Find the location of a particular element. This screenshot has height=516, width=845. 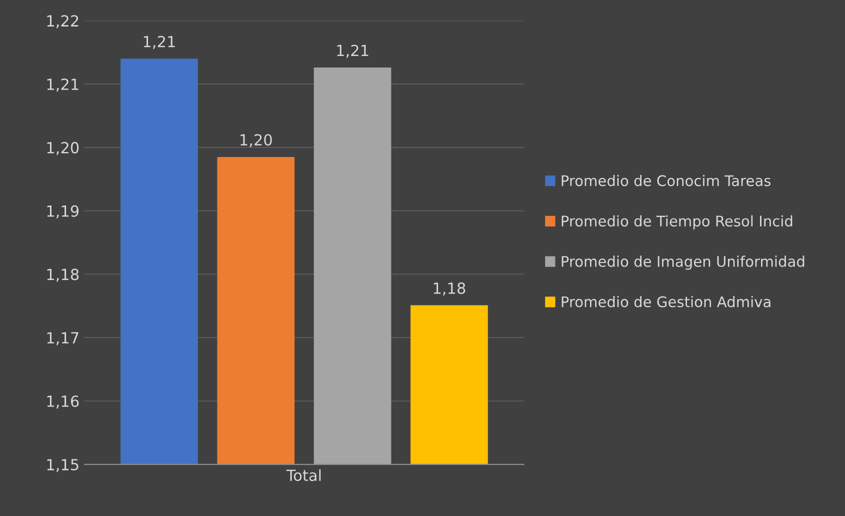

y-tick-label: 1,20 is located at coordinates (63, 149).